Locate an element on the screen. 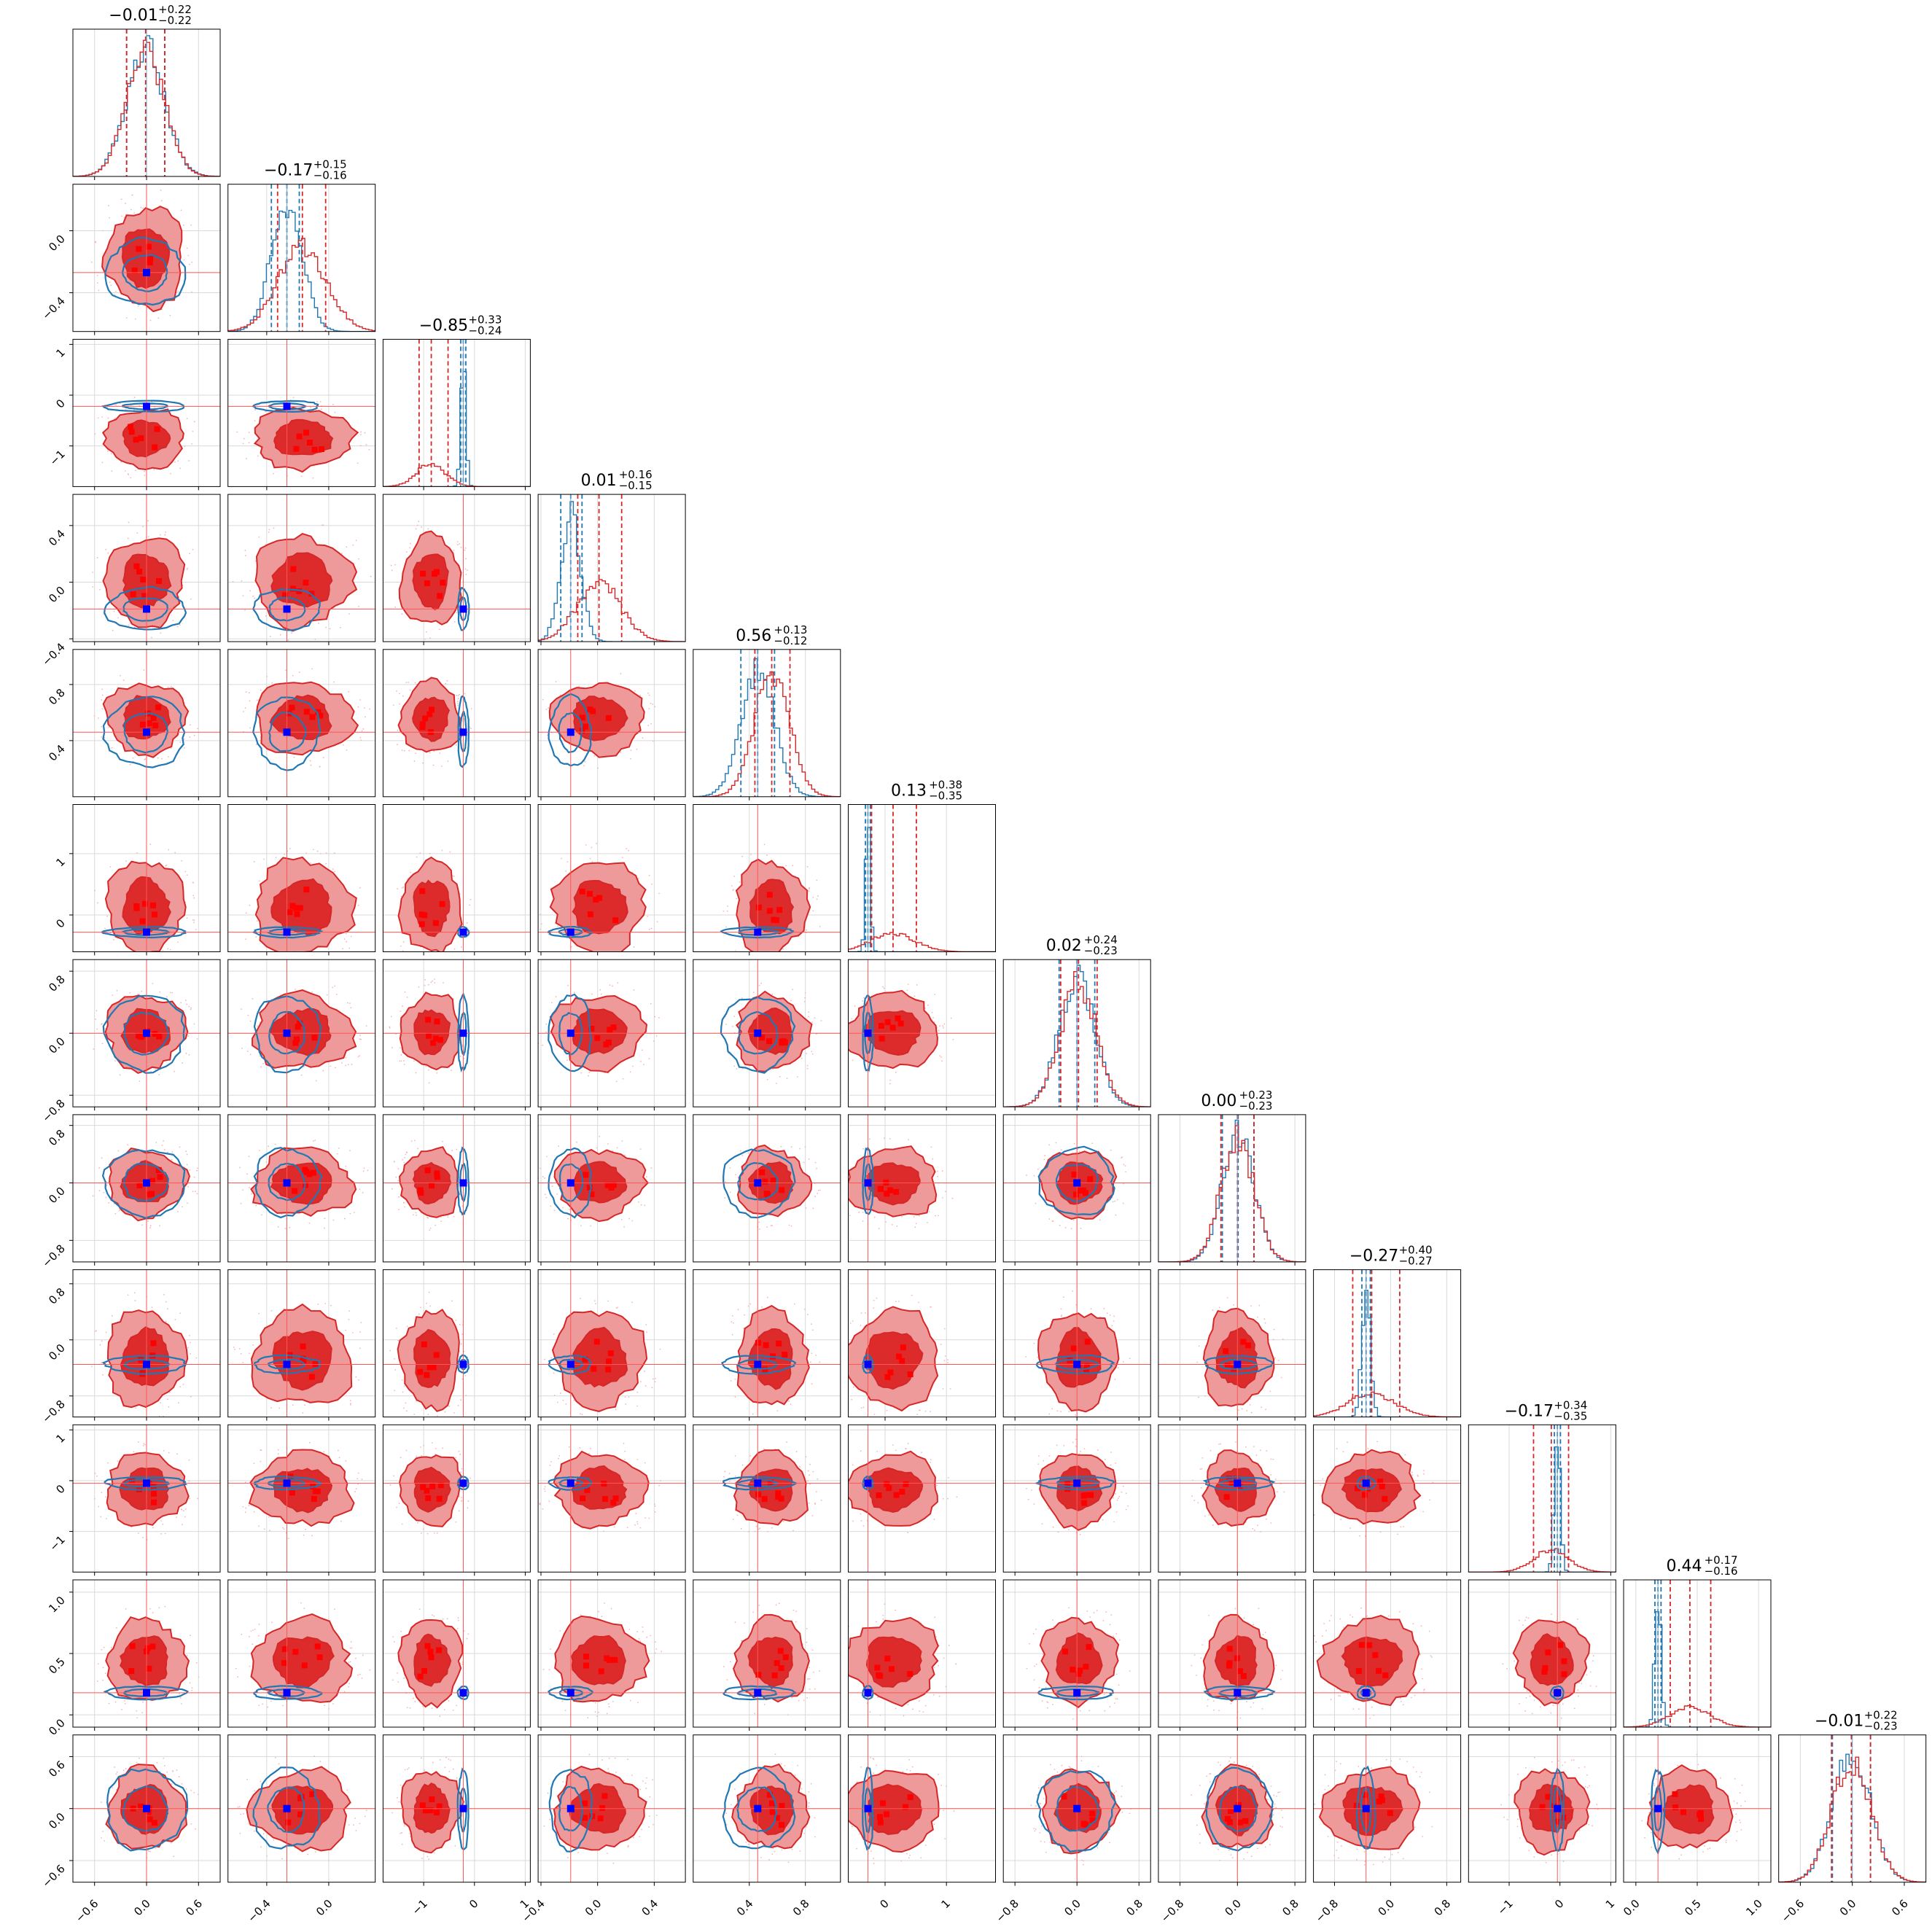 This screenshot has height=1932, width=1932. contour-b-inner is located at coordinates (571, 1182).